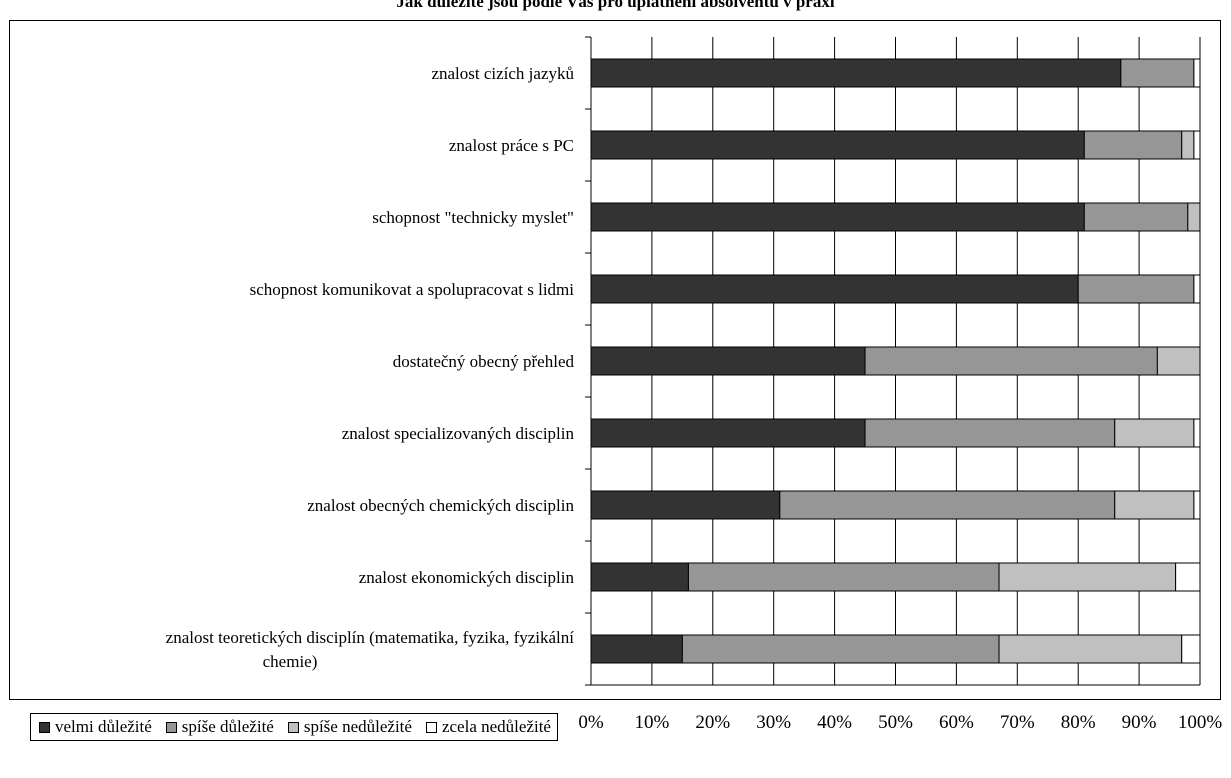 This screenshot has height=778, width=1231. Describe the element at coordinates (773, 722) in the screenshot. I see `x-tick-label: 30%` at that location.